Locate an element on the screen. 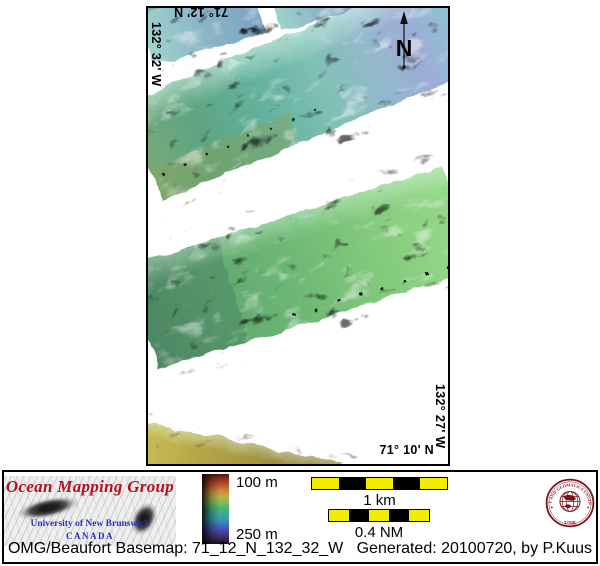 The image size is (600, 566). coord-label-top-latitude: 71° 12' N is located at coordinates (201, 12).